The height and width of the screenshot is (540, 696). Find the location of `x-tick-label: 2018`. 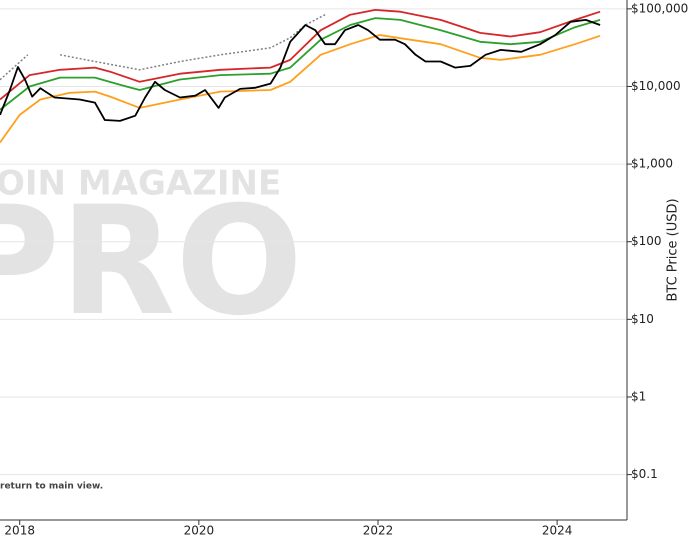

x-tick-label: 2018 is located at coordinates (19, 531).